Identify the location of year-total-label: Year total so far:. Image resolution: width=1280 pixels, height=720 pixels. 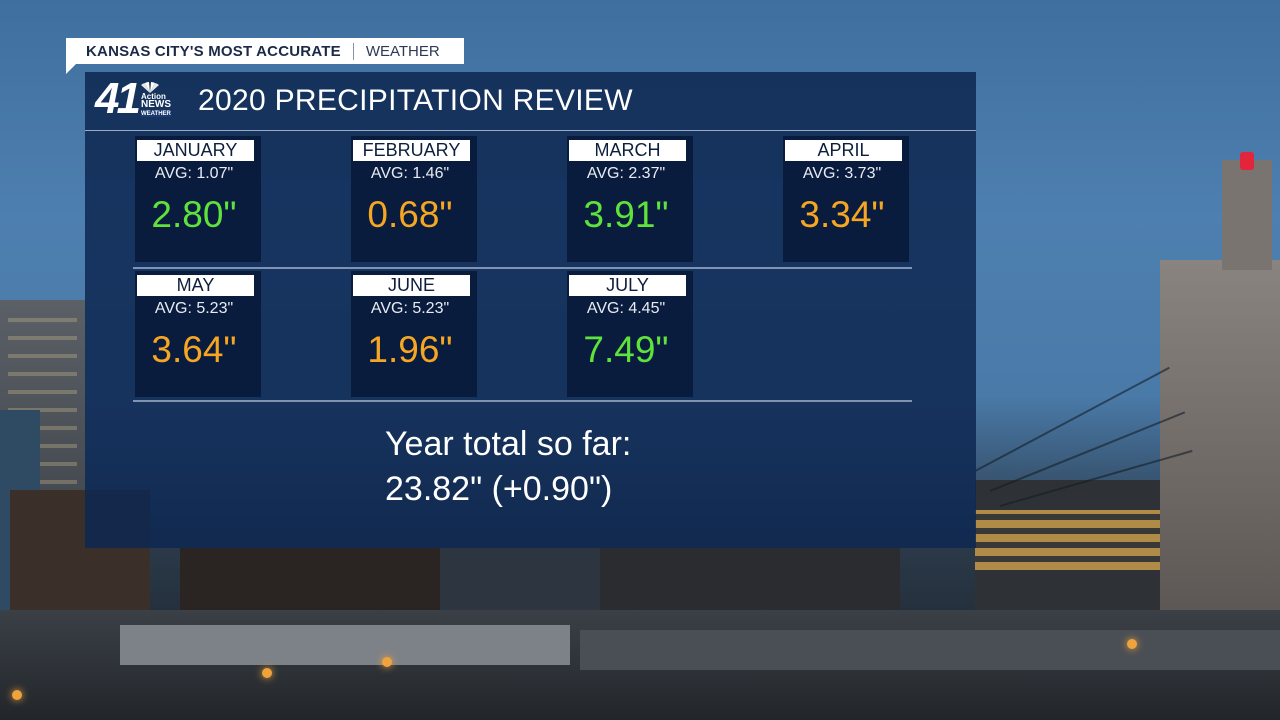
(508, 444).